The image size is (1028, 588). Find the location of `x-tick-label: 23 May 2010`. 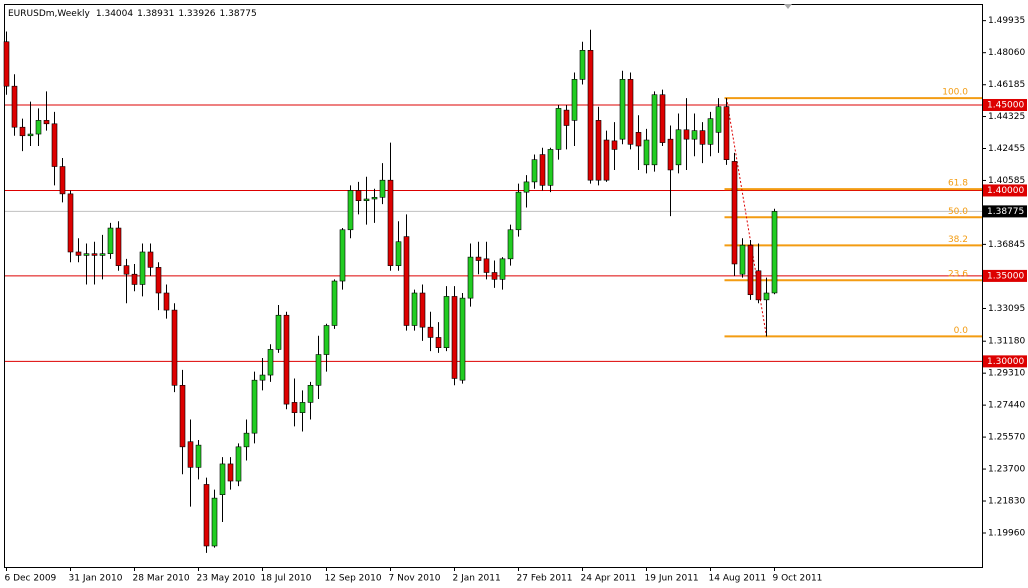

x-tick-label: 23 May 2010 is located at coordinates (226, 579).